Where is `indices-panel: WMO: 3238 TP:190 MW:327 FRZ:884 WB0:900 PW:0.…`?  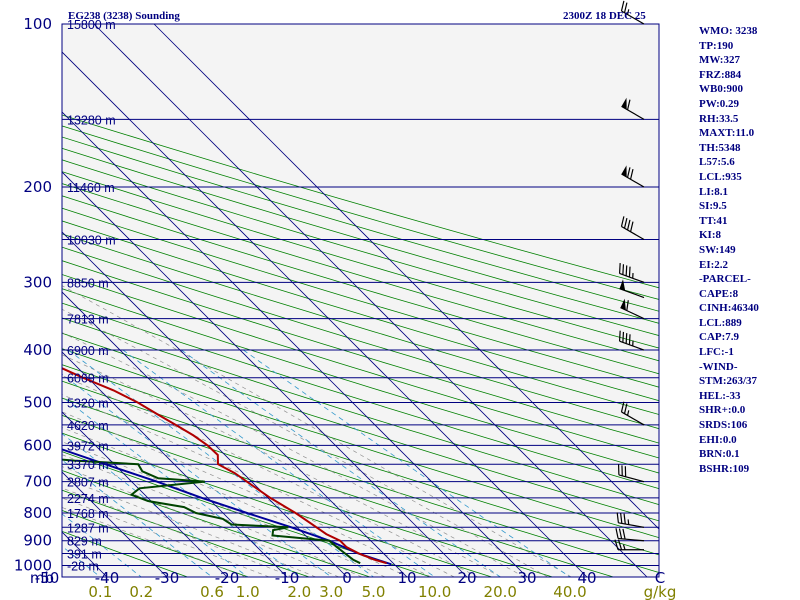 indices-panel: WMO: 3238 TP:190 MW:327 FRZ:884 WB0:900 PW:0.… is located at coordinates (749, 250).